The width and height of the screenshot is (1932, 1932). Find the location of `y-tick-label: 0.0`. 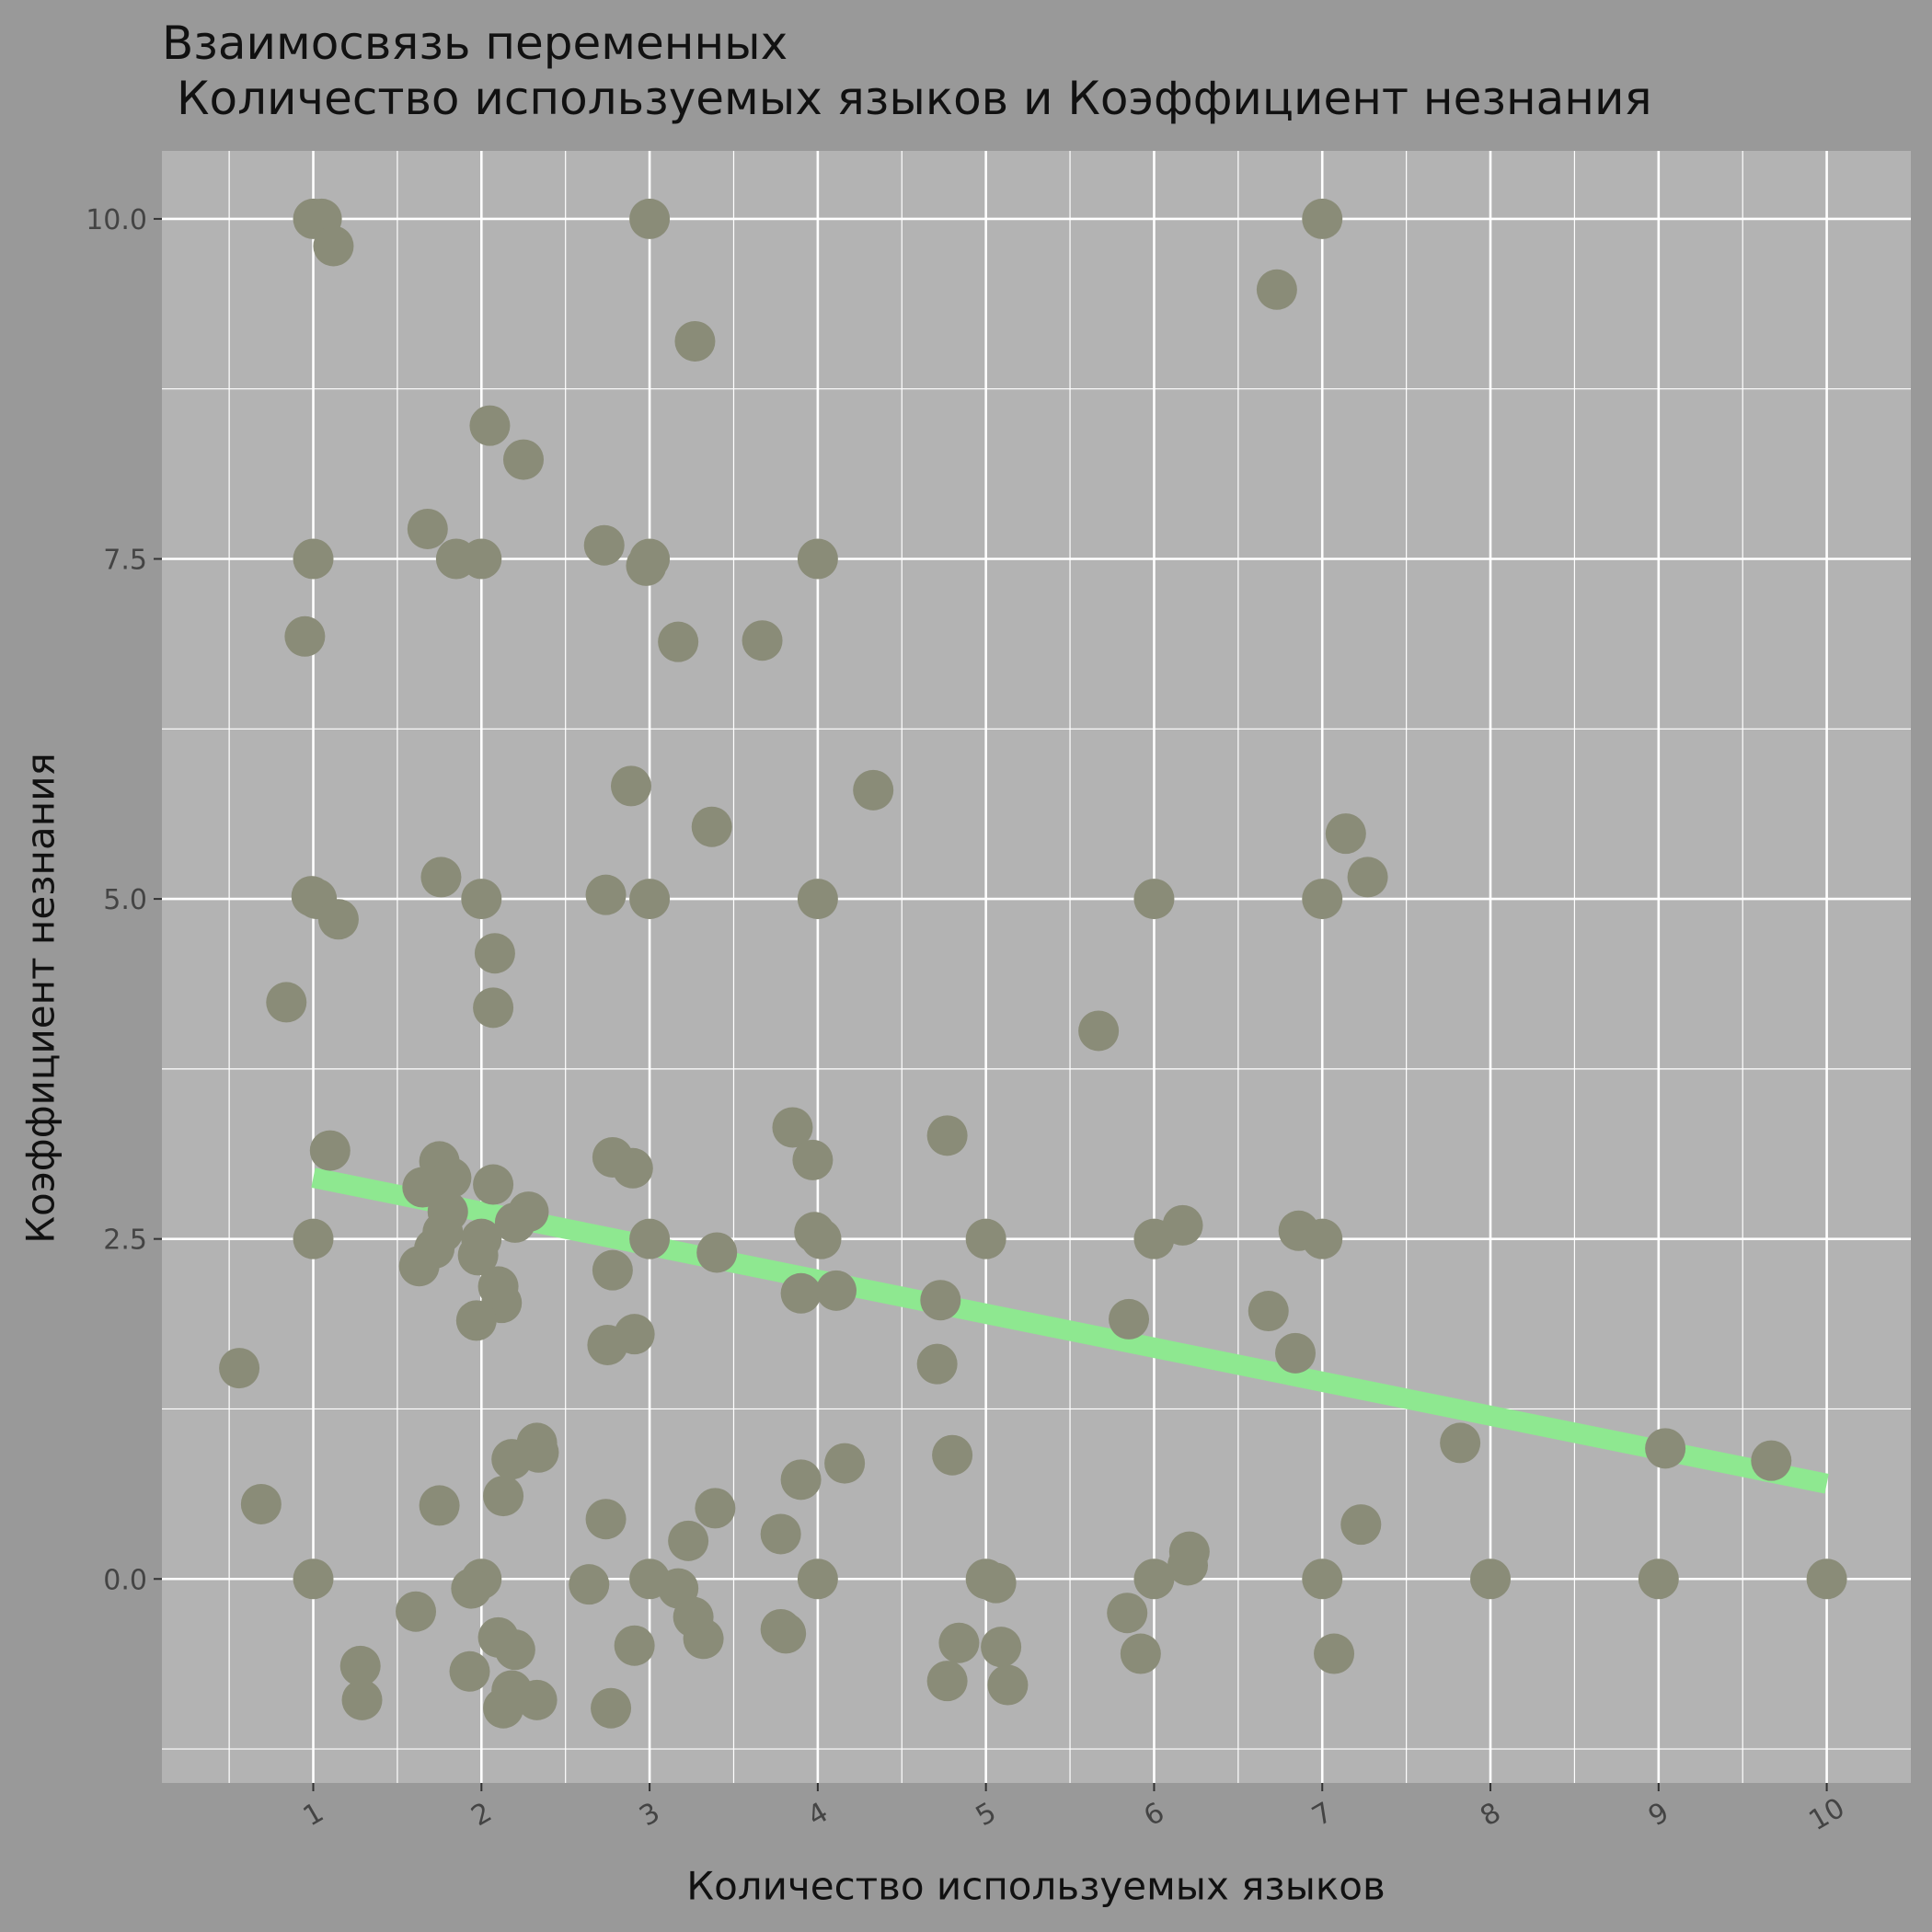

y-tick-label: 0.0 is located at coordinates (125, 1580).